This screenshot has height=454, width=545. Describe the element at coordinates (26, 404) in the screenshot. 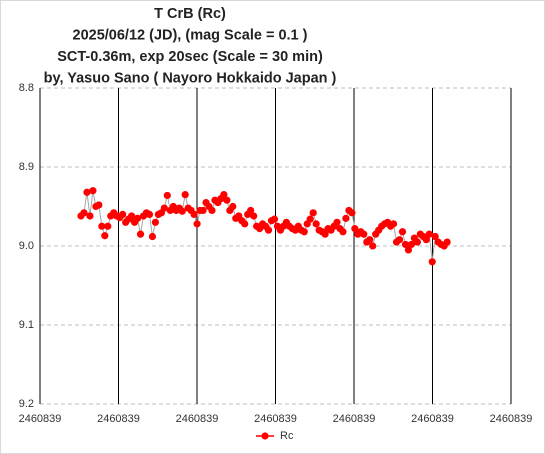

I see `y-tick-label: 9.2` at that location.